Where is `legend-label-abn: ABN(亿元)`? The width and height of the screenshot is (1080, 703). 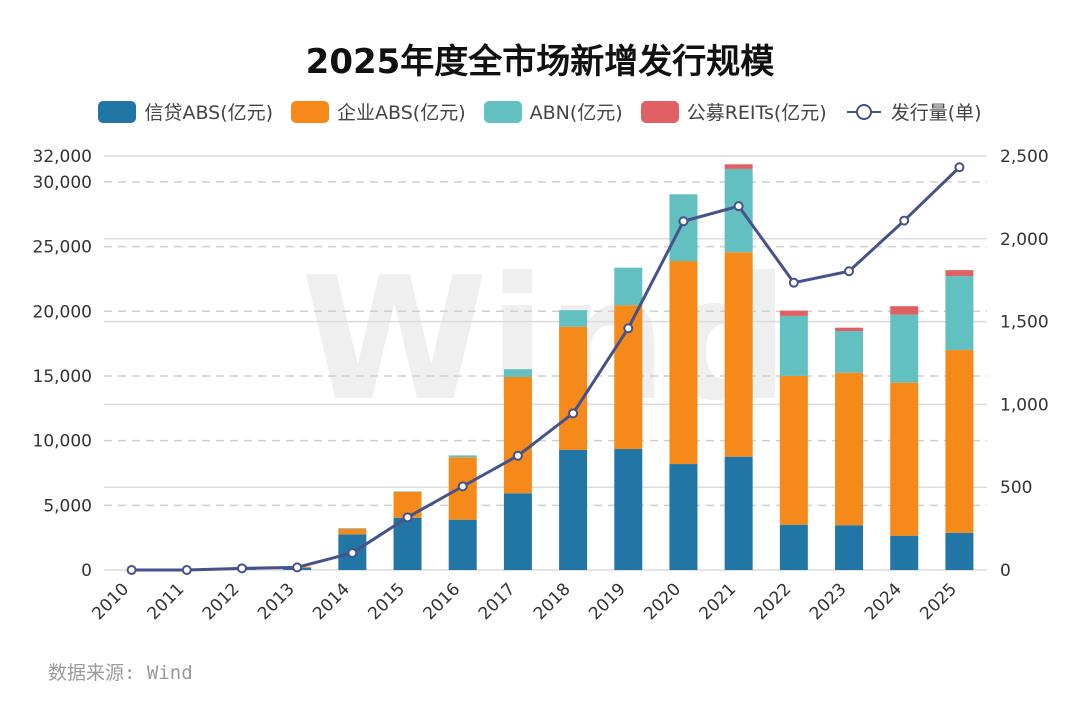 legend-label-abn: ABN(亿元) is located at coordinates (576, 113).